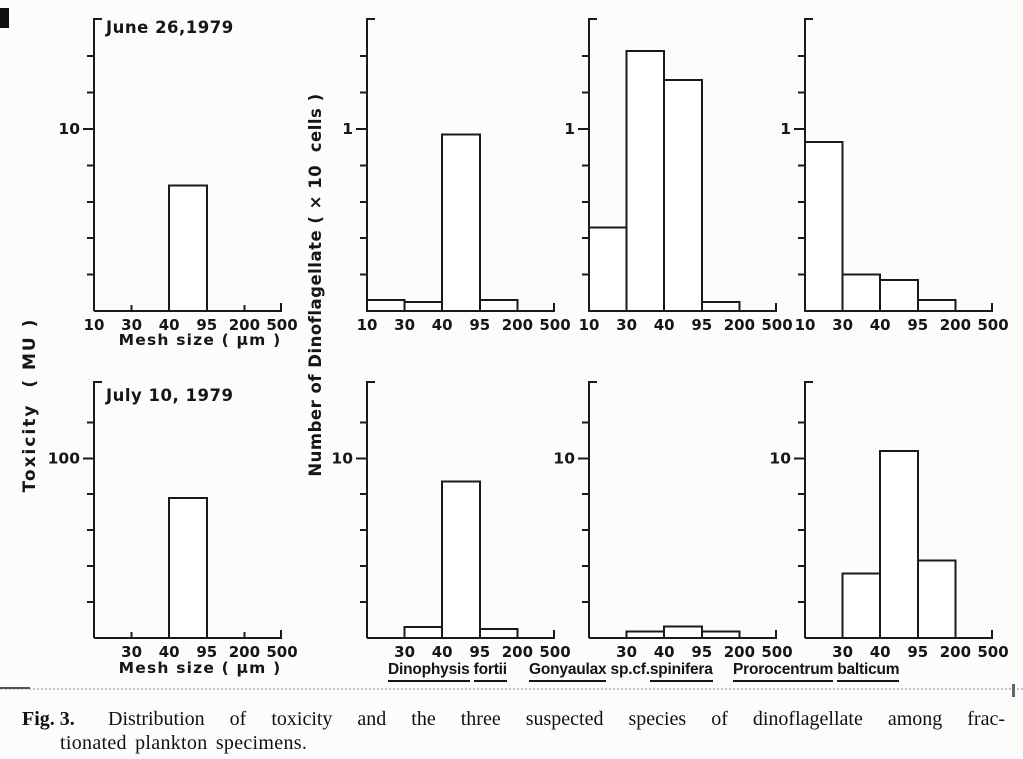 The image size is (1023, 759). I want to click on toxicity-jul10-y-major-label: 100, so click(64, 458).